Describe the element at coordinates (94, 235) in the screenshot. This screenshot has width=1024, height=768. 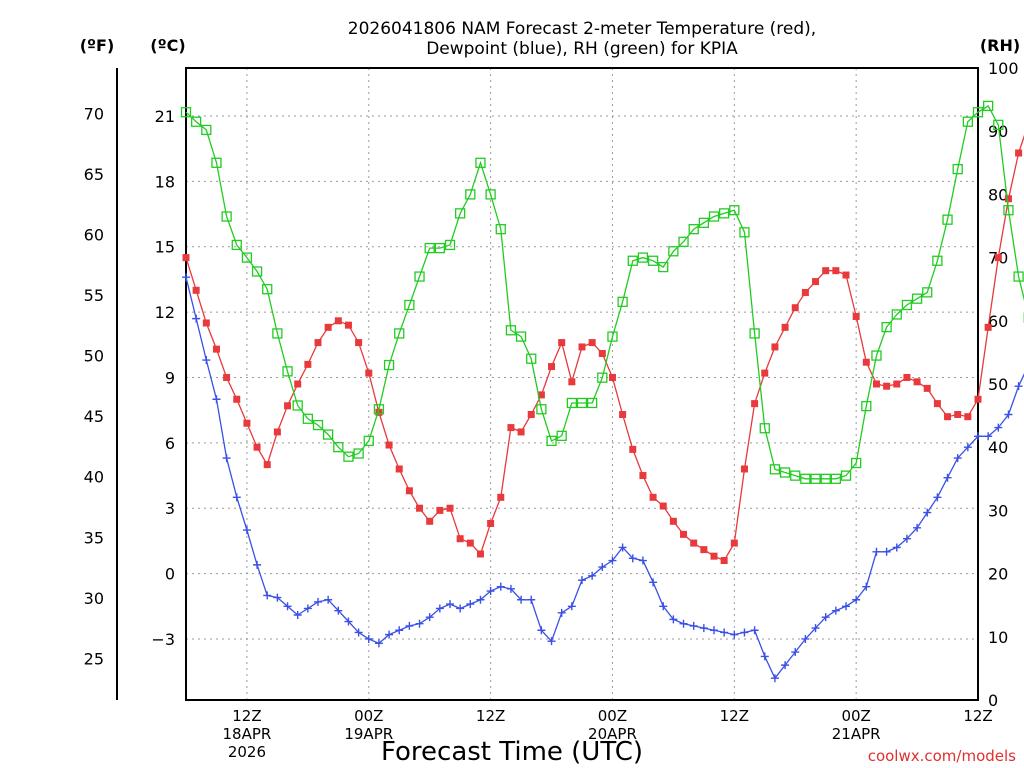
I see `fahrenheit-tick-label: 60` at that location.